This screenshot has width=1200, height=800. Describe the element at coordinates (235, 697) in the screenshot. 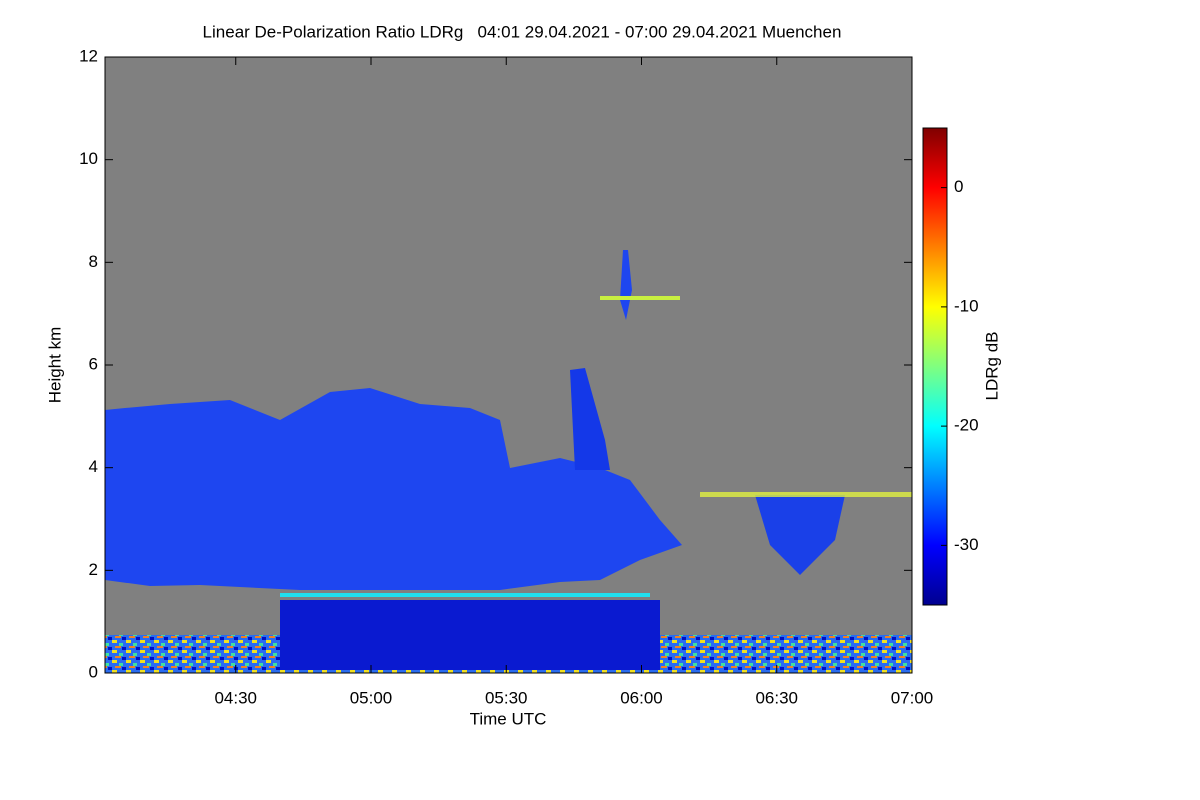

I see `x-tick-label: 04:30` at that location.